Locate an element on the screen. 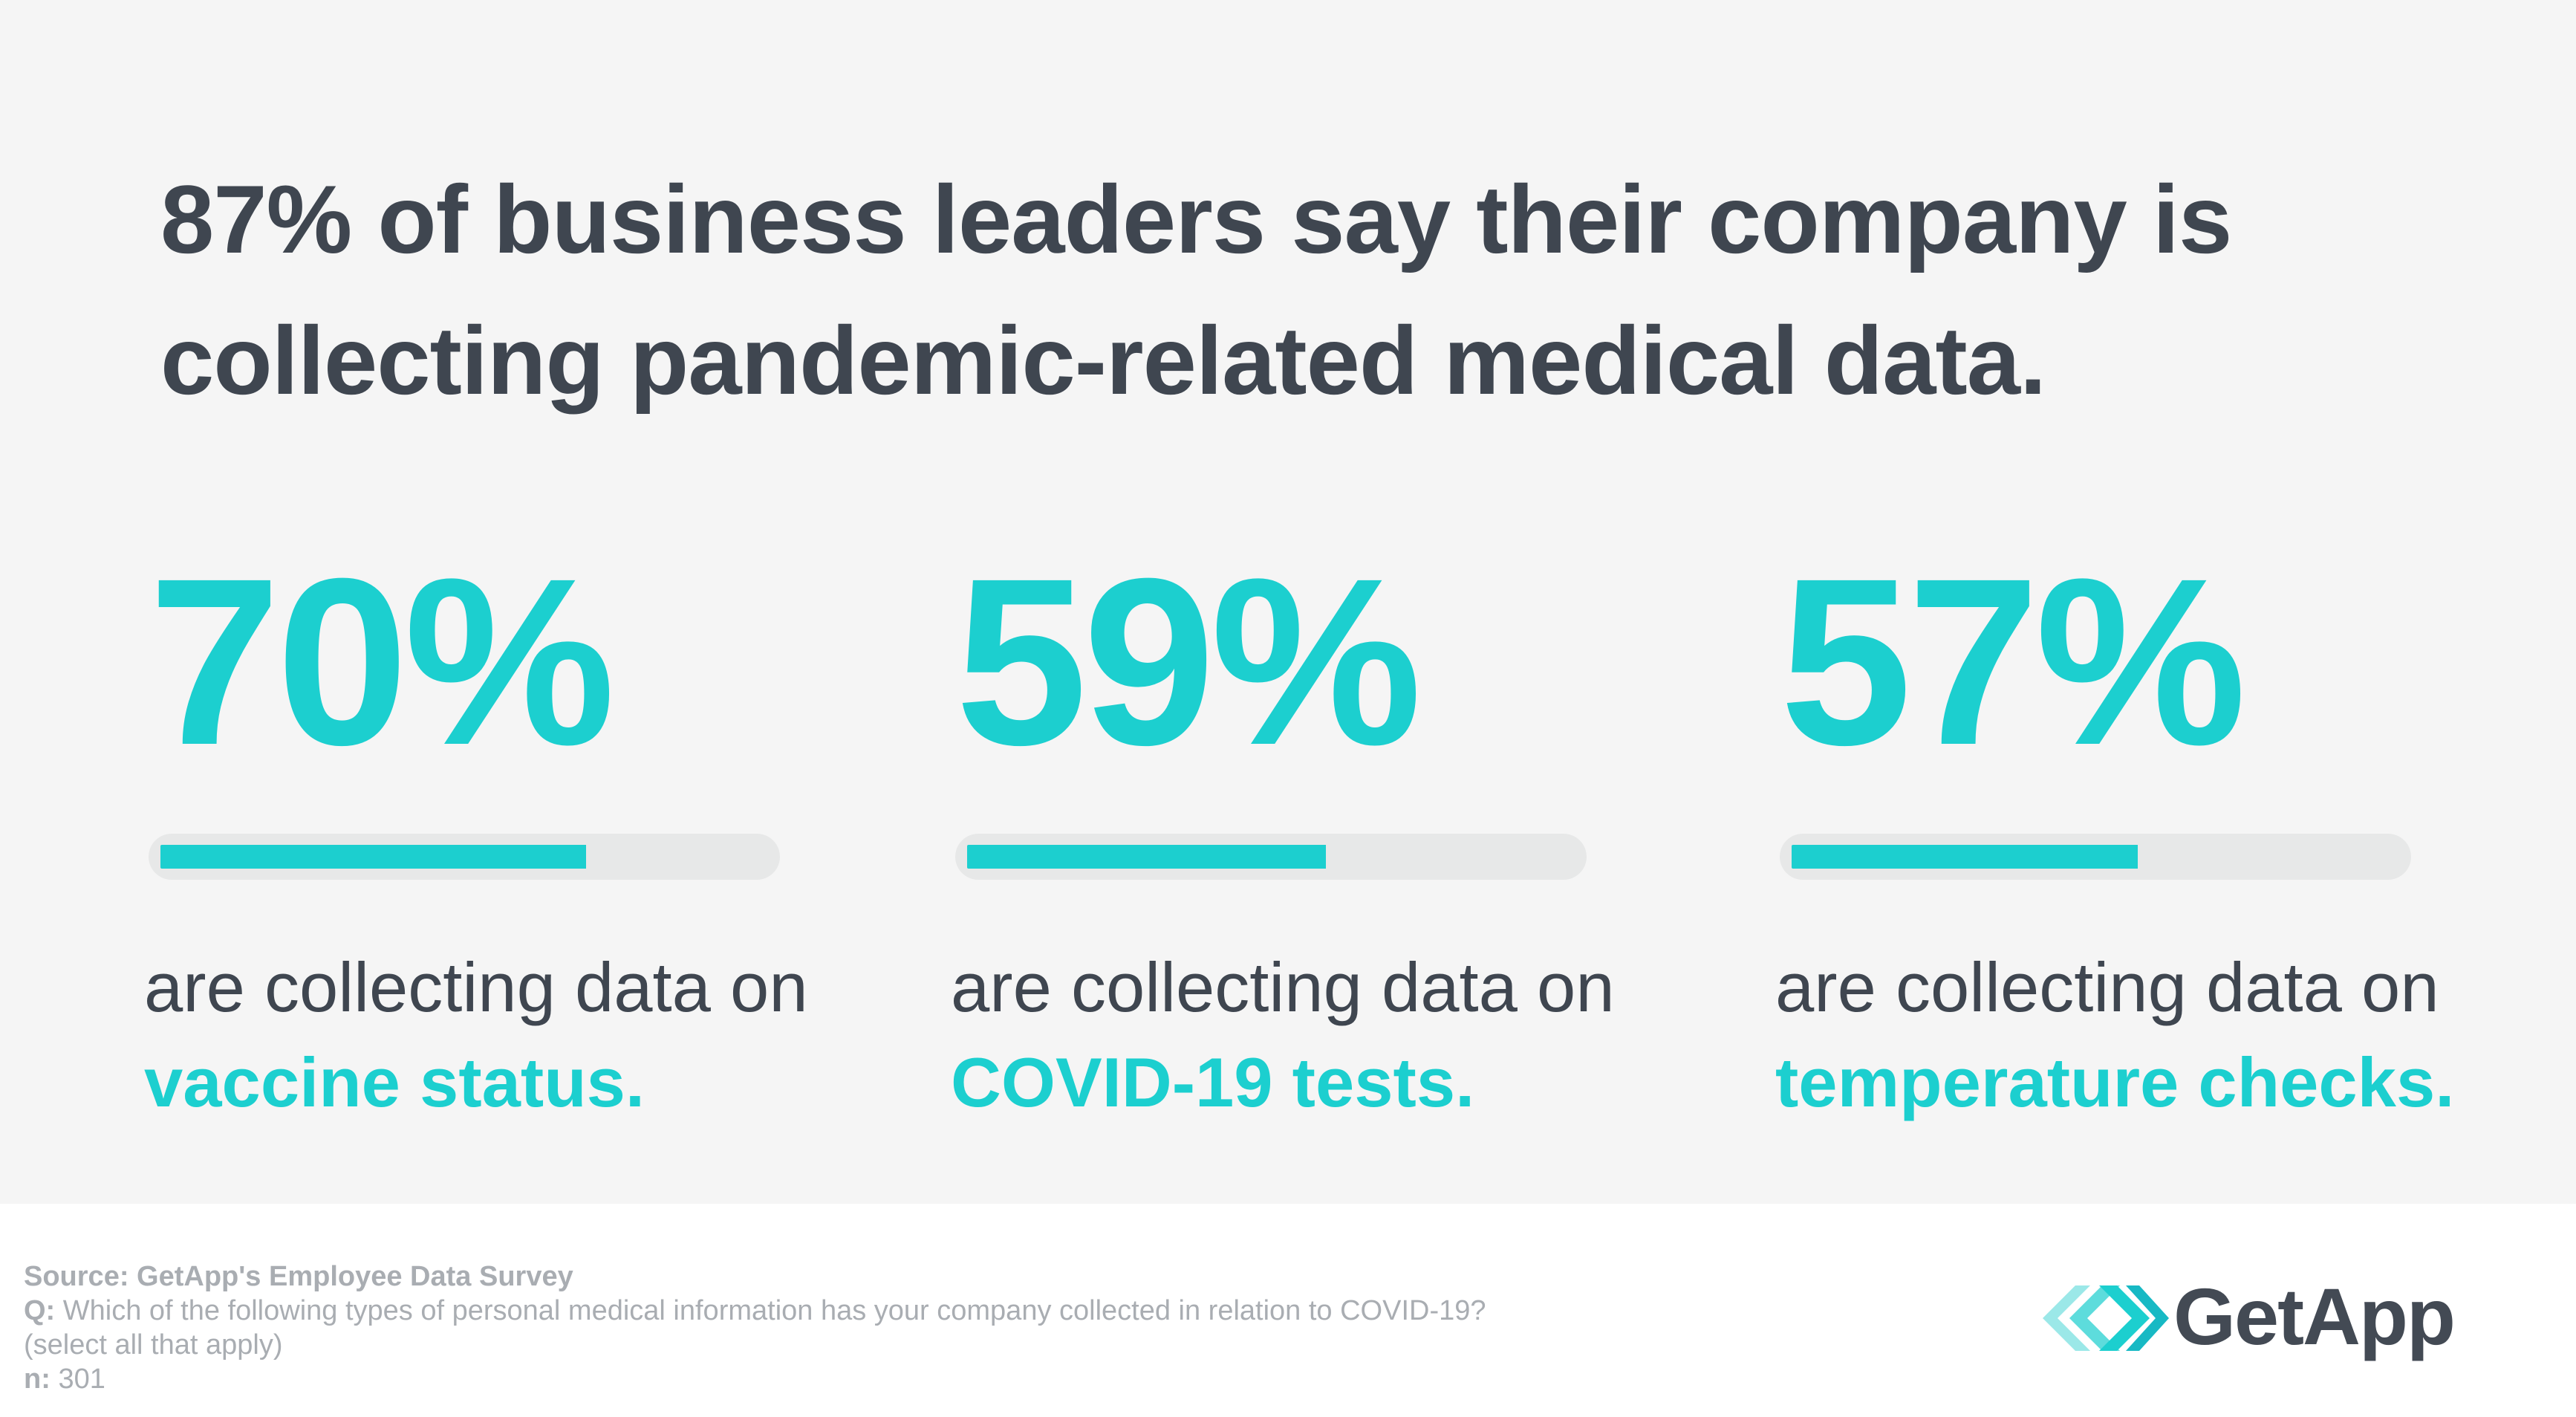 The height and width of the screenshot is (1417, 2576). sample-size-line: n: 301 is located at coordinates (755, 1379).